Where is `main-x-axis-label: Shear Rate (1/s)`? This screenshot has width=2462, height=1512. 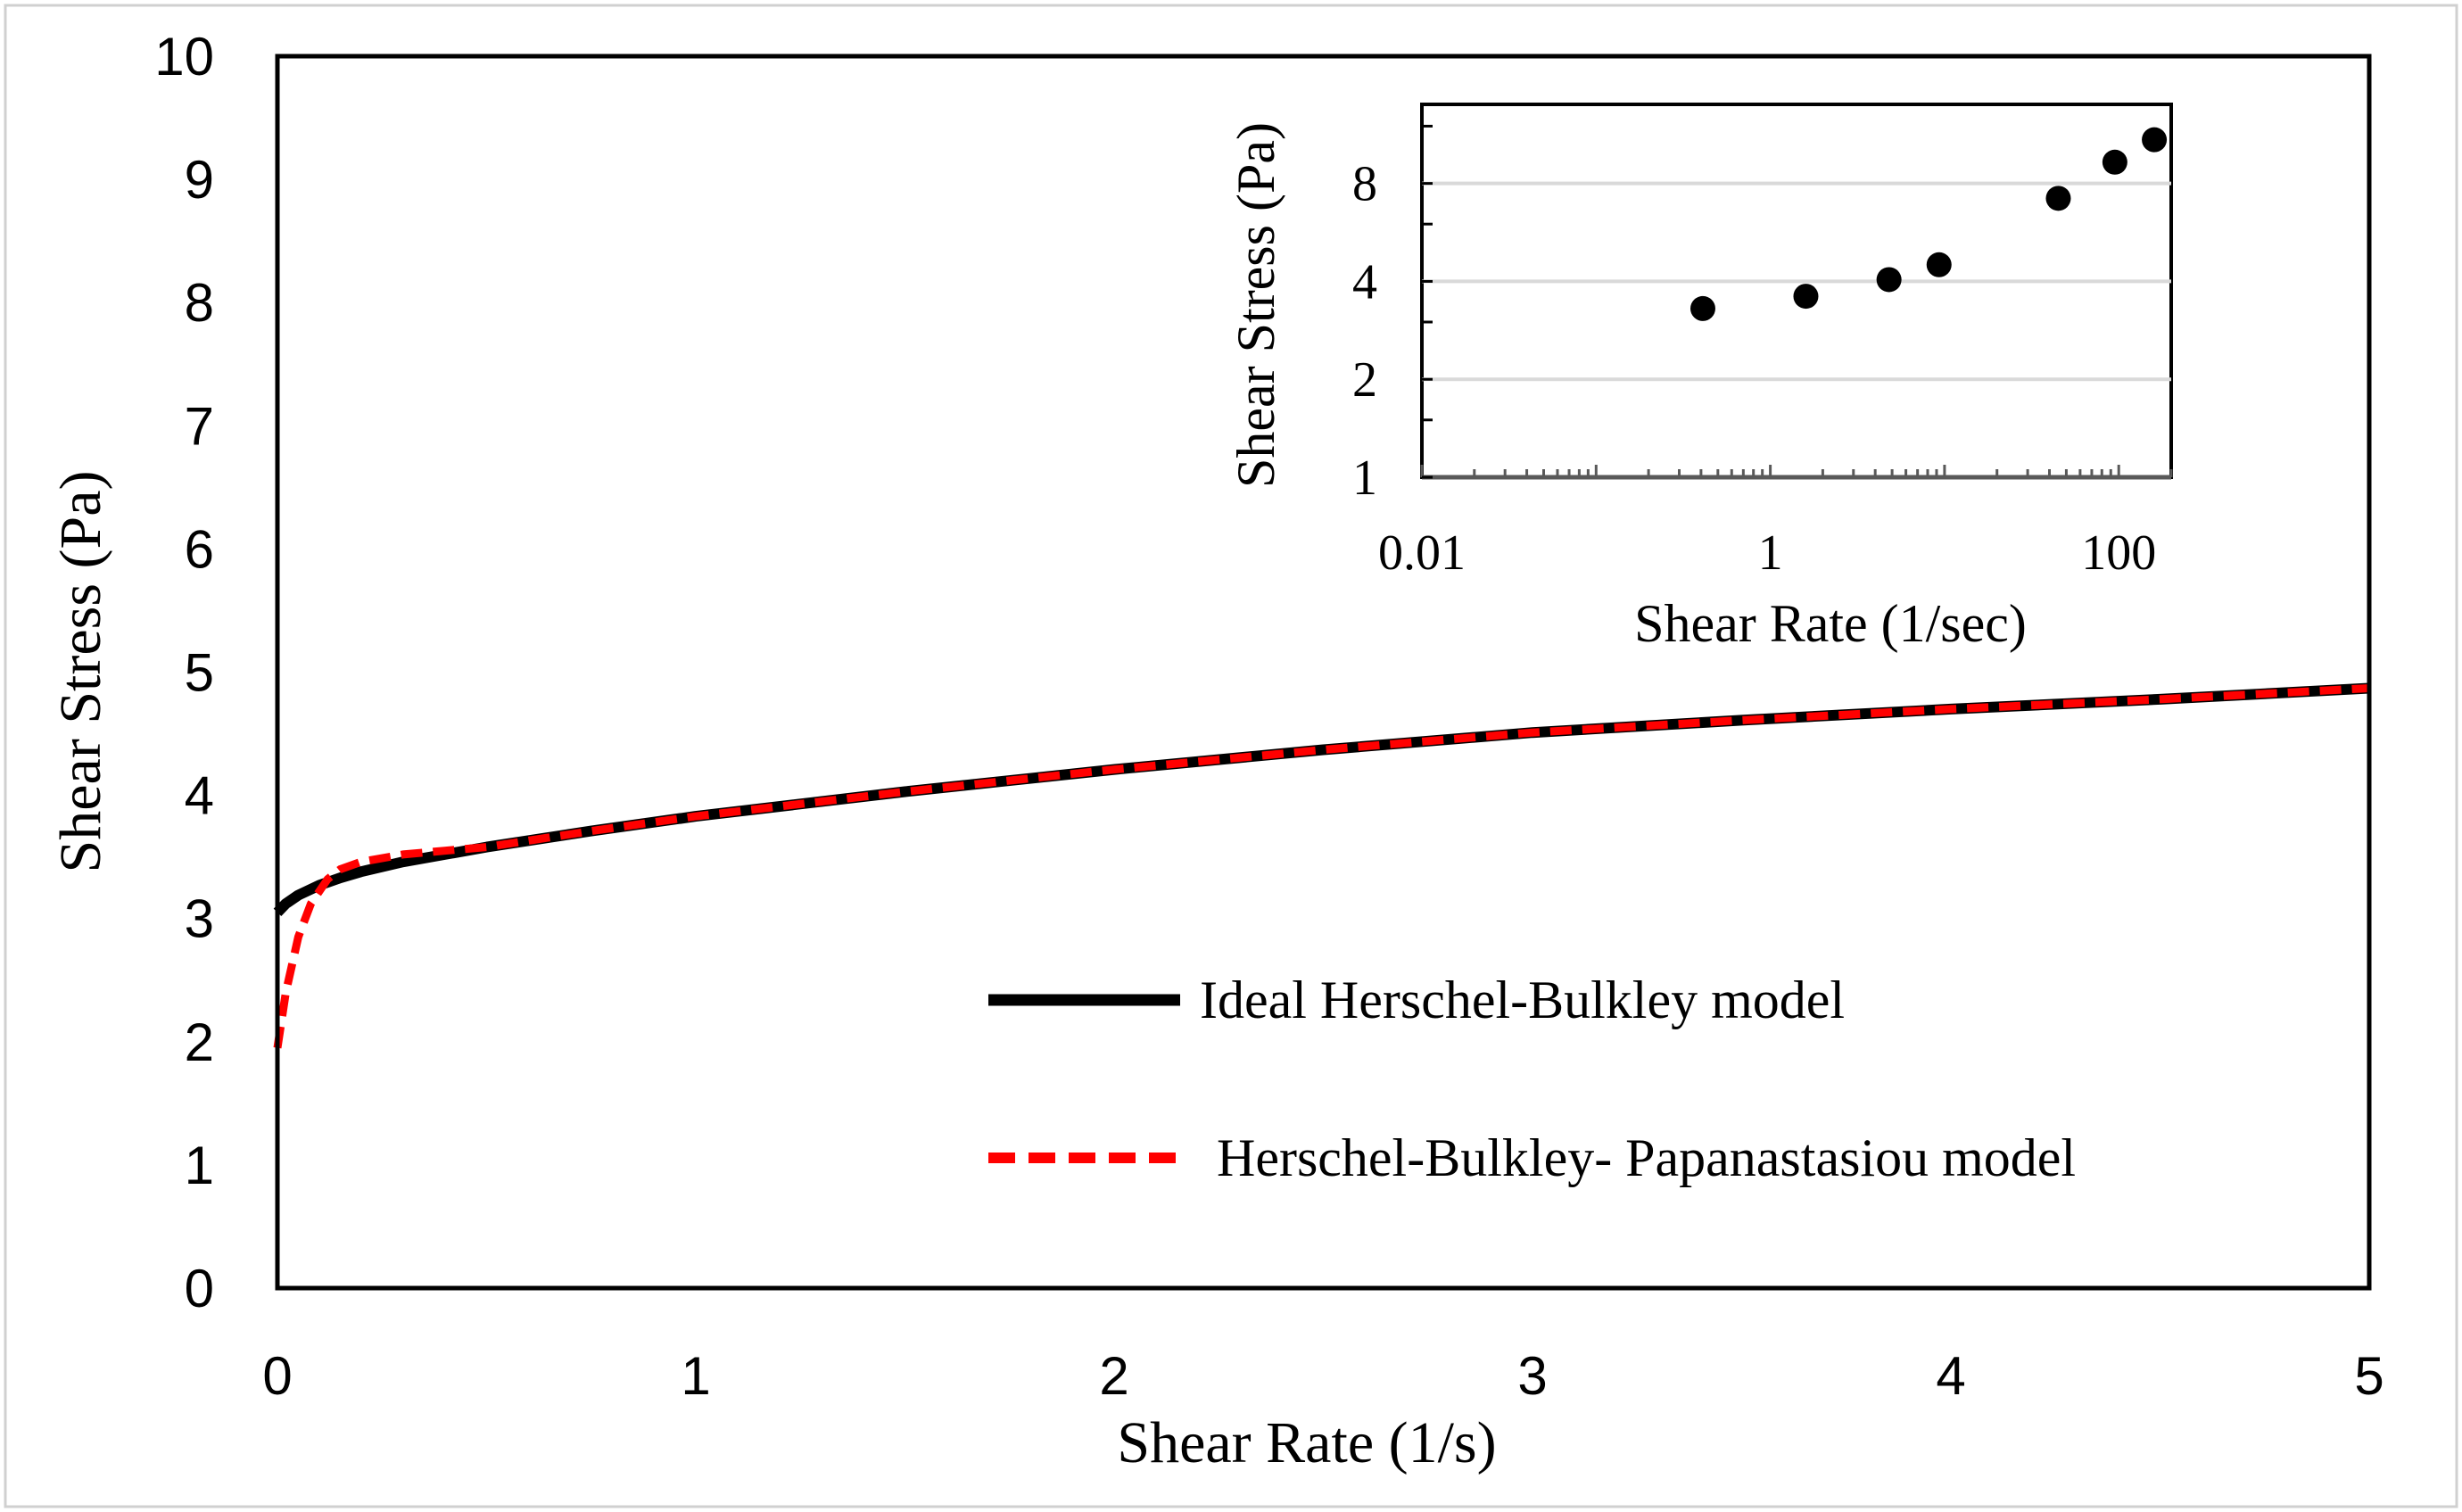 main-x-axis-label: Shear Rate (1/s) is located at coordinates (1306, 1442).